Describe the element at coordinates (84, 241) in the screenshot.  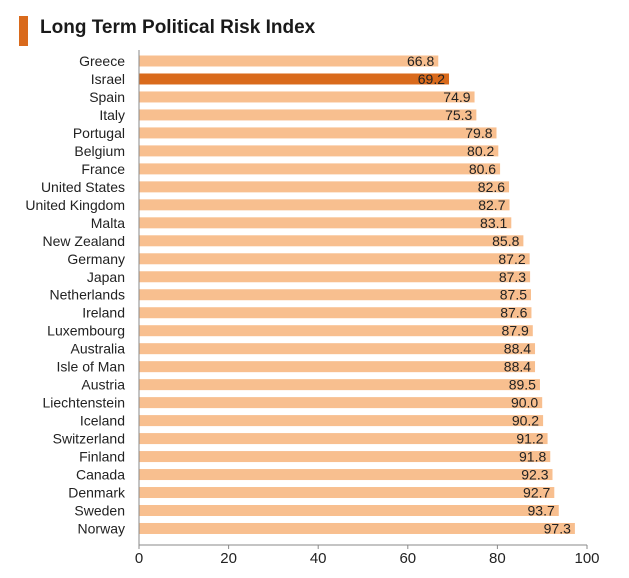
I see `category-label: New Zealand` at that location.